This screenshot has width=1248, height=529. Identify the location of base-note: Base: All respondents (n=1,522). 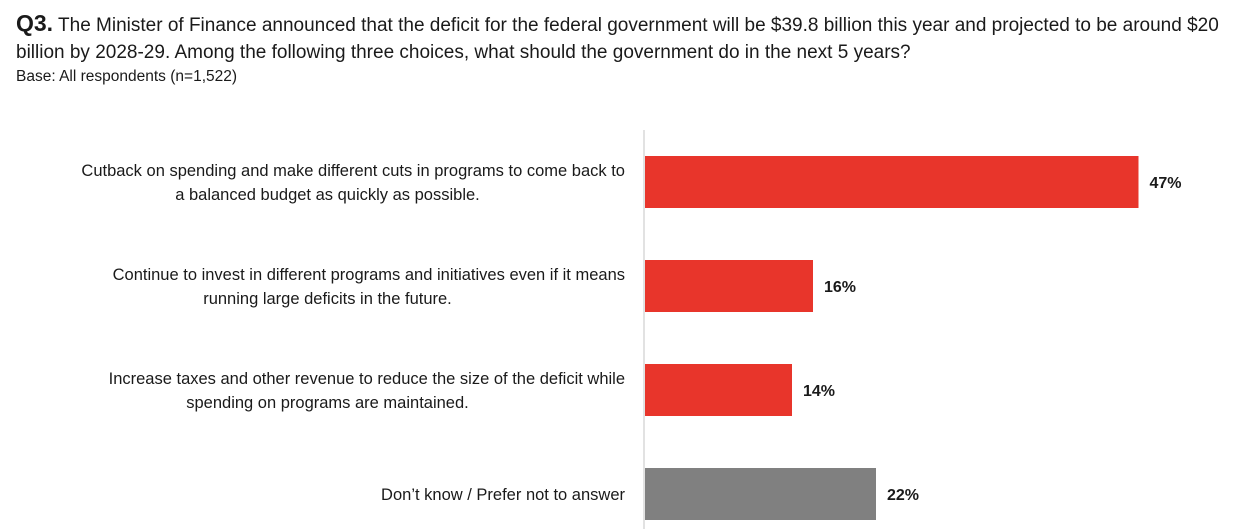
(127, 76).